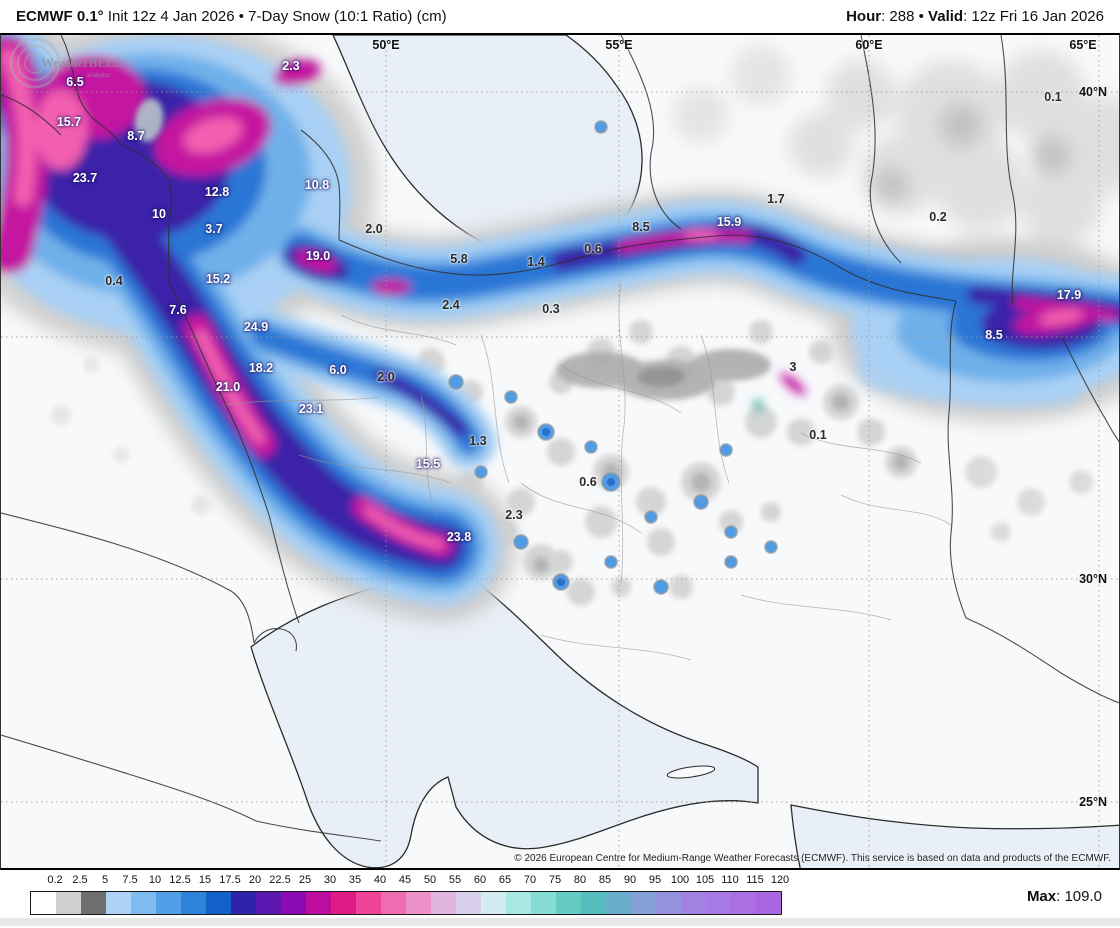 The width and height of the screenshot is (1120, 928). What do you see at coordinates (318, 256) in the screenshot?
I see `map-value-label: 19.0` at bounding box center [318, 256].